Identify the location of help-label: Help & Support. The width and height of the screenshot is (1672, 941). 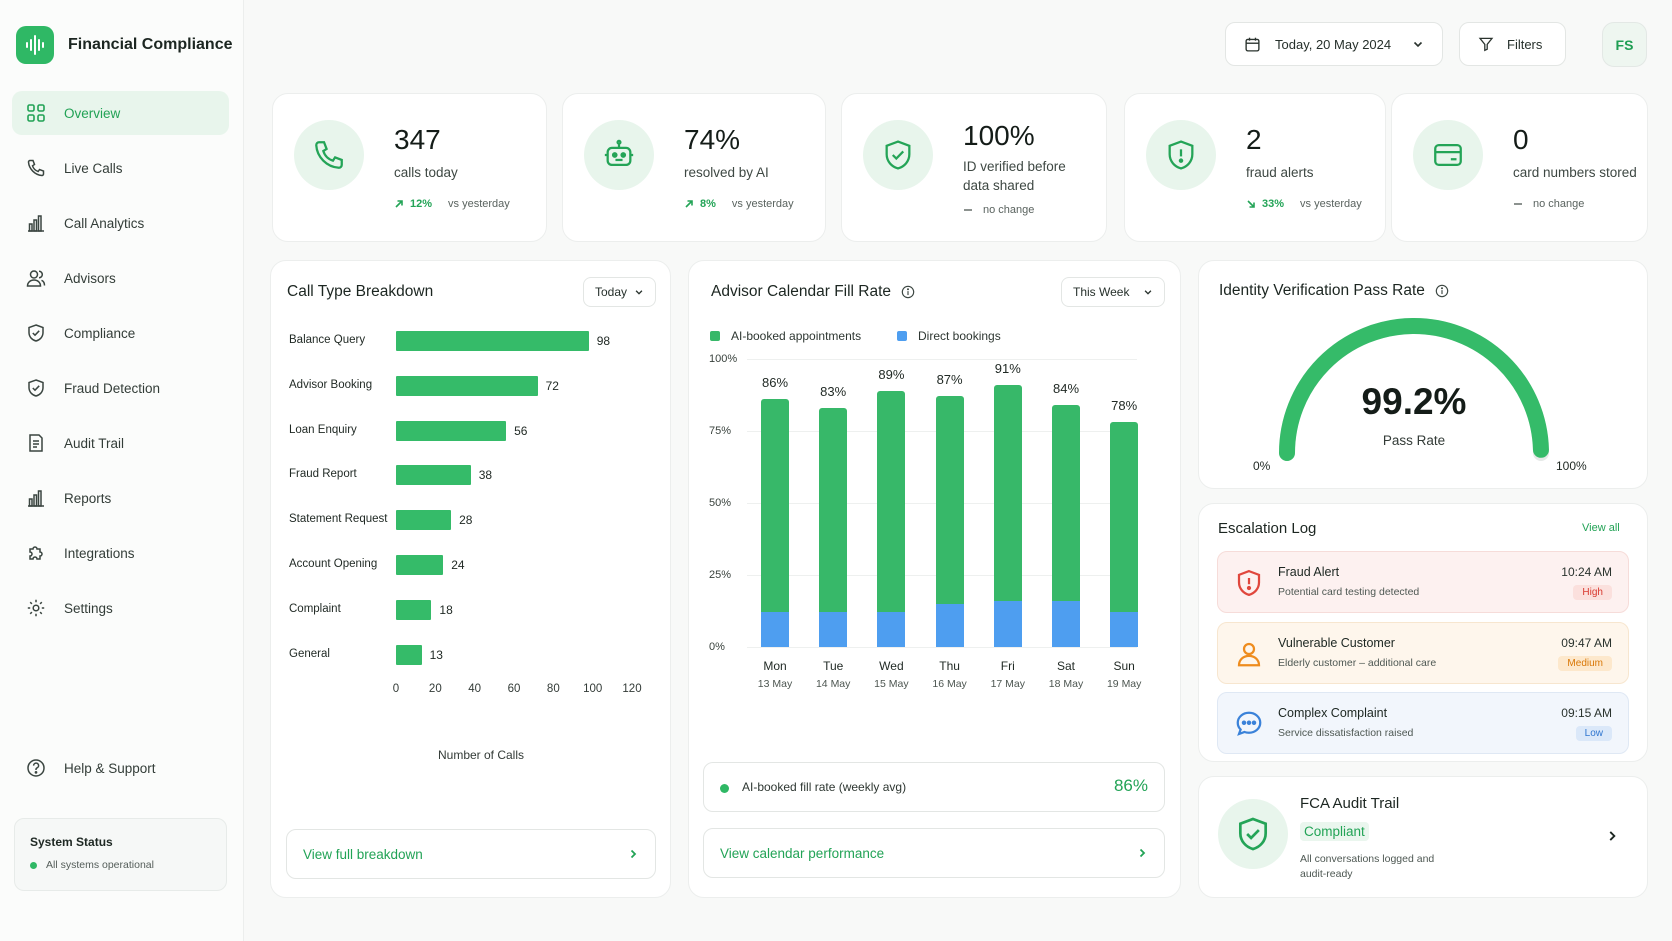
(110, 768).